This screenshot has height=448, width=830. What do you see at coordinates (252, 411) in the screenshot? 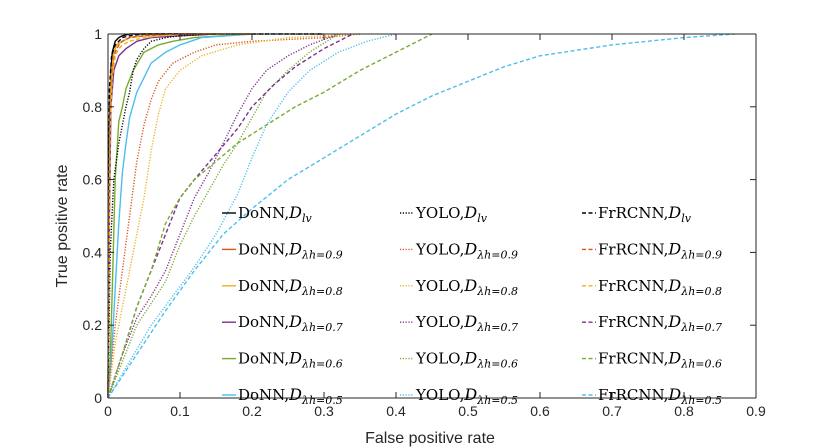
I see `x-tick-label: 0.2` at bounding box center [252, 411].